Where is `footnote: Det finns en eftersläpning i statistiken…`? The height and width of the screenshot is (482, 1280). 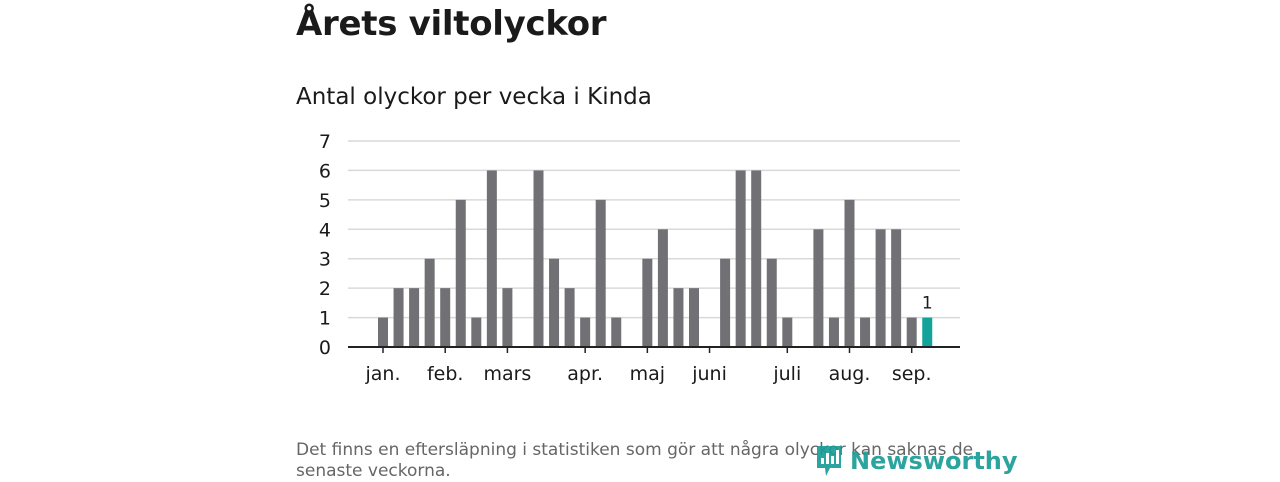
footnote: Det finns en eftersläpning i statistiken… is located at coordinates (635, 460).